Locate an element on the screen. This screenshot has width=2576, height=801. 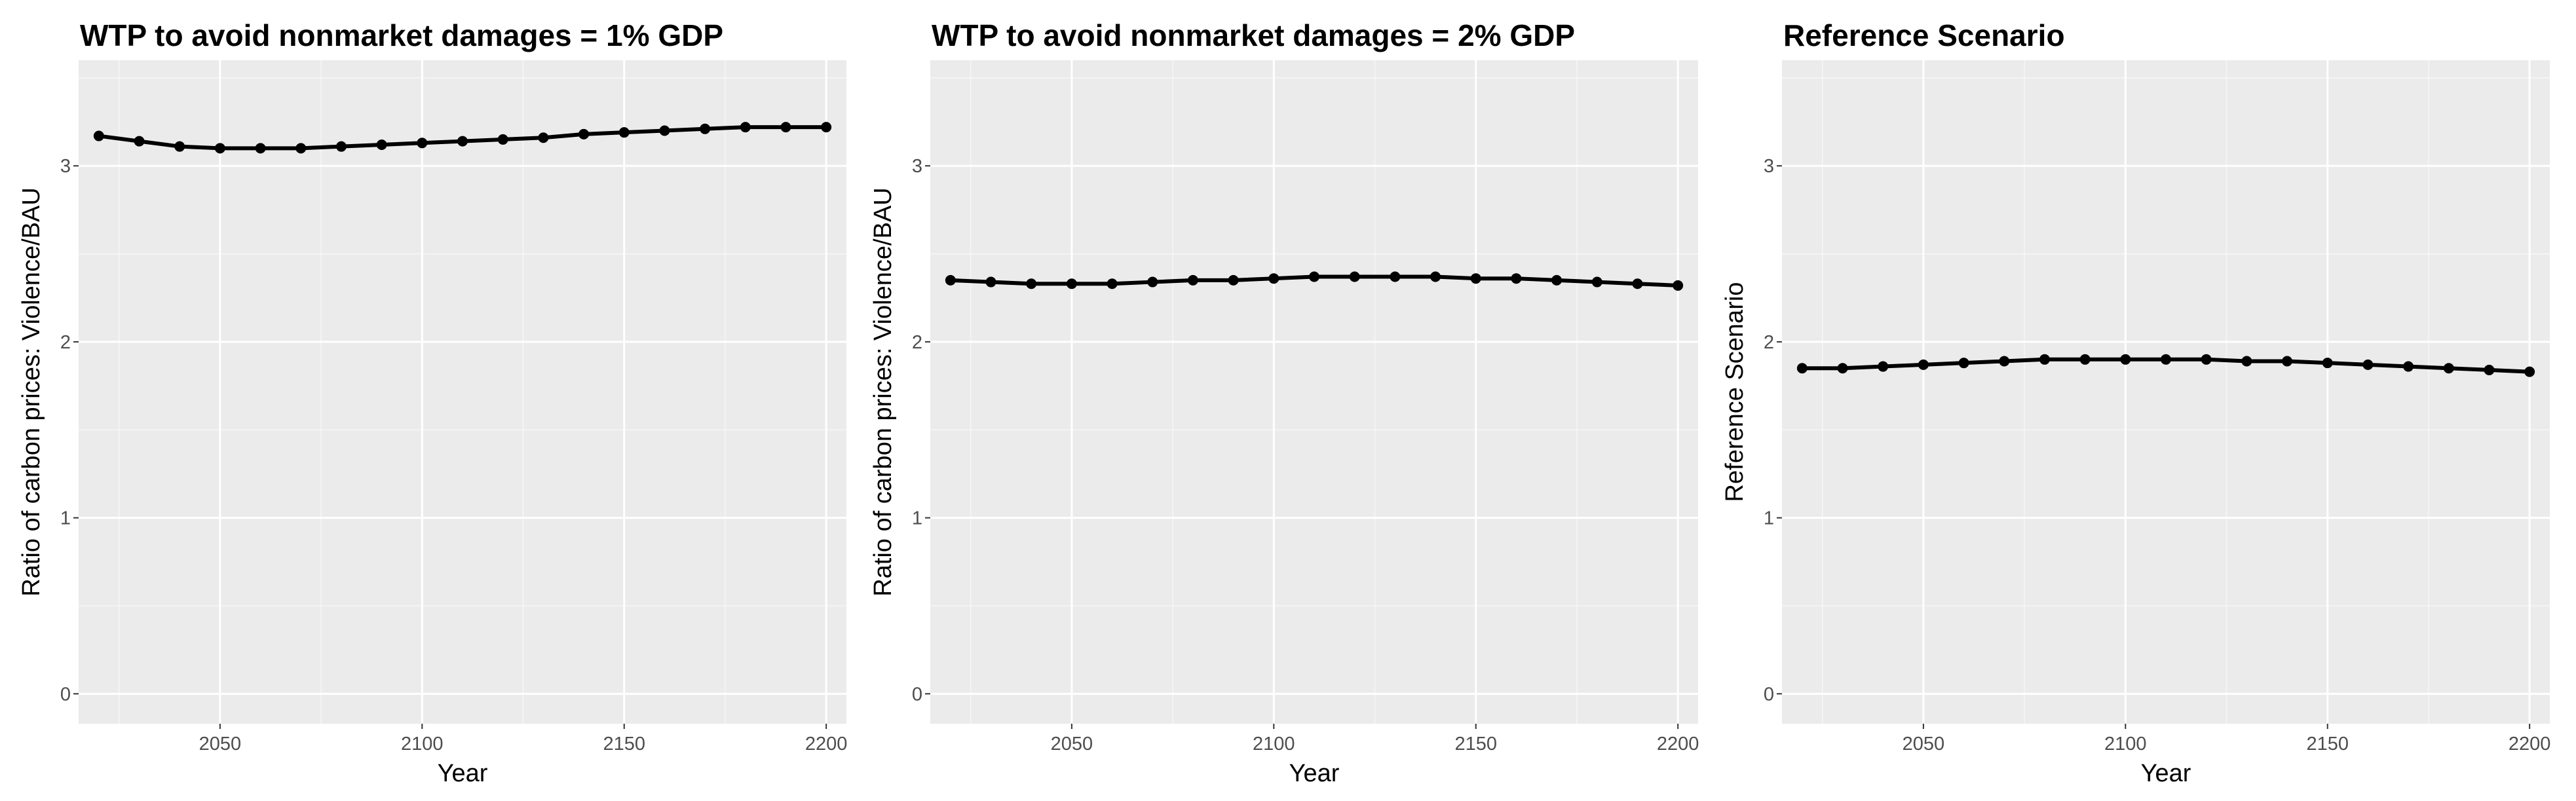
chart-title: Reference Scenario is located at coordinates (1924, 35).